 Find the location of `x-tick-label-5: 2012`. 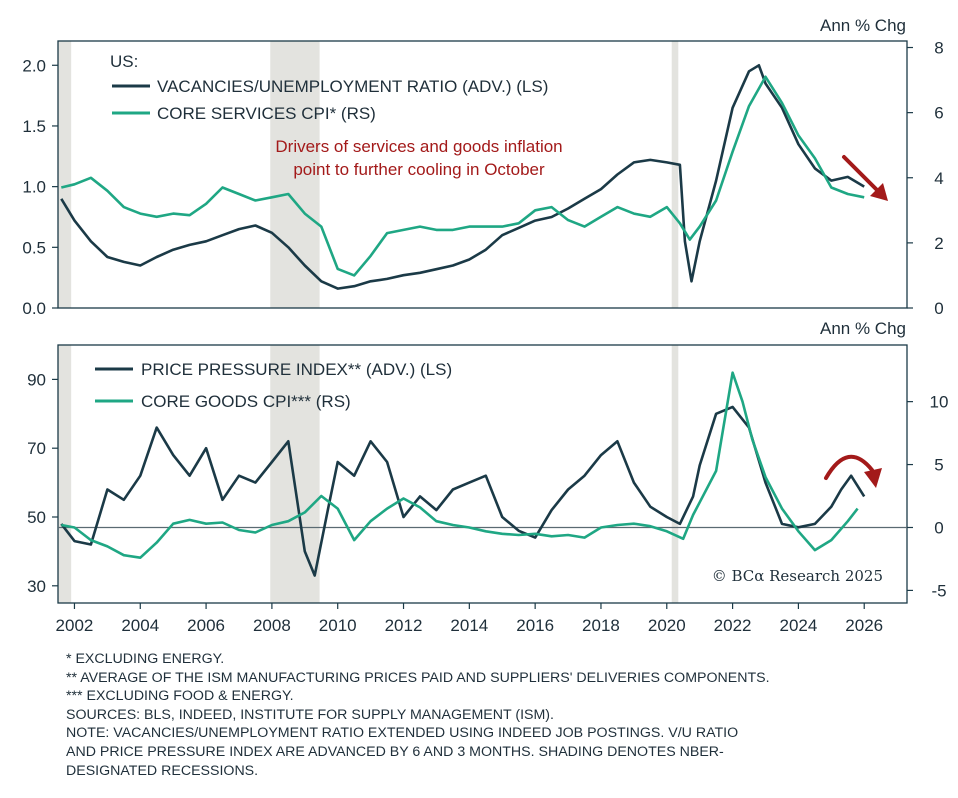

x-tick-label-5: 2012 is located at coordinates (404, 625).